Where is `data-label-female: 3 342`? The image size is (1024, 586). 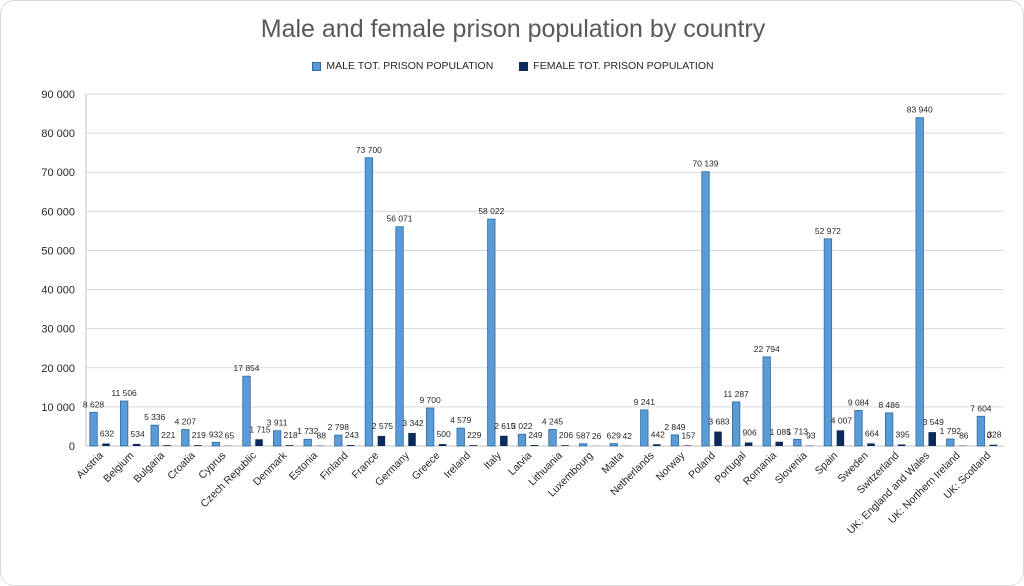
data-label-female: 3 342 is located at coordinates (413, 423).